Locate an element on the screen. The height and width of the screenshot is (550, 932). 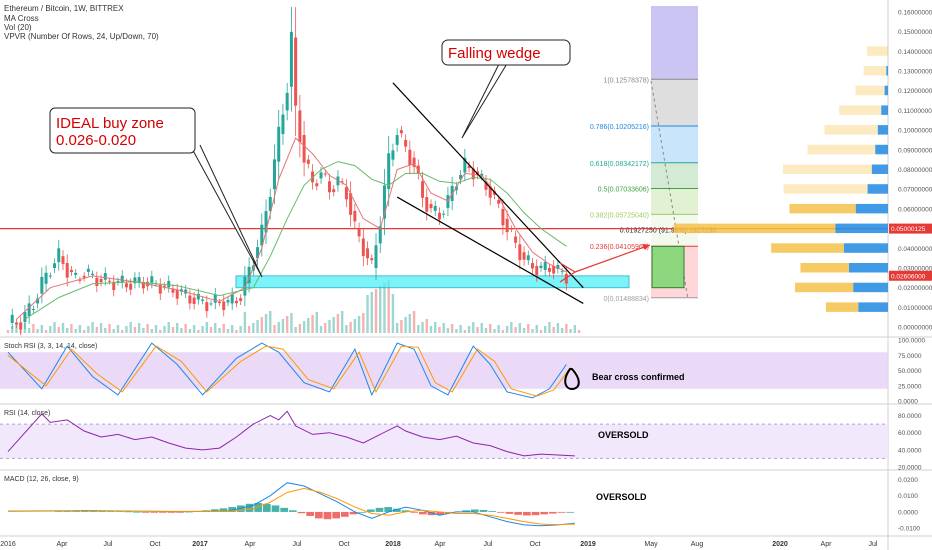
support-price-tag-text: 0.05000125 is located at coordinates (908, 229).